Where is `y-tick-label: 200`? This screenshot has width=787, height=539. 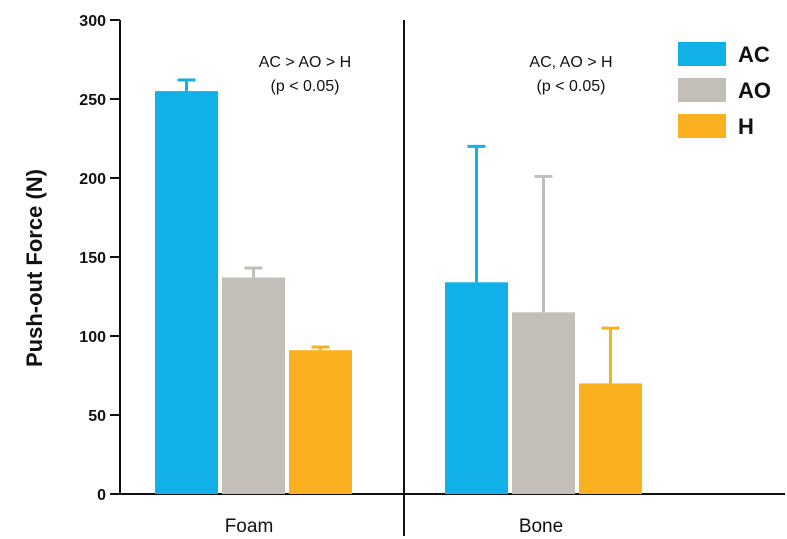 y-tick-label: 200 is located at coordinates (92, 179).